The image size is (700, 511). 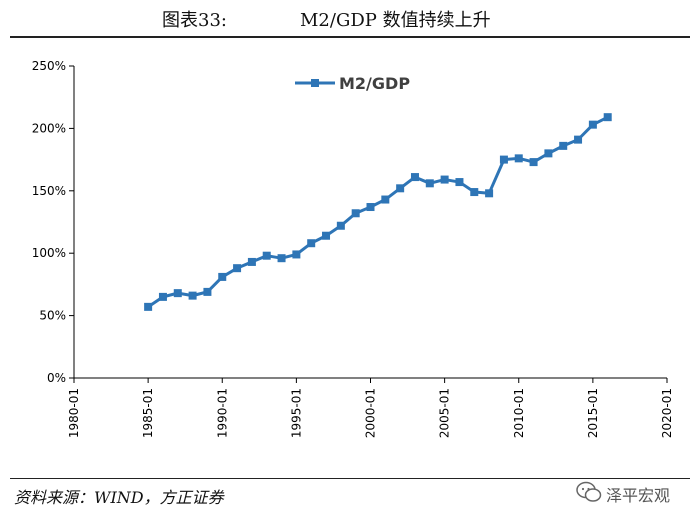 I want to click on watermark: 泽平宏观, so click(x=636, y=493).